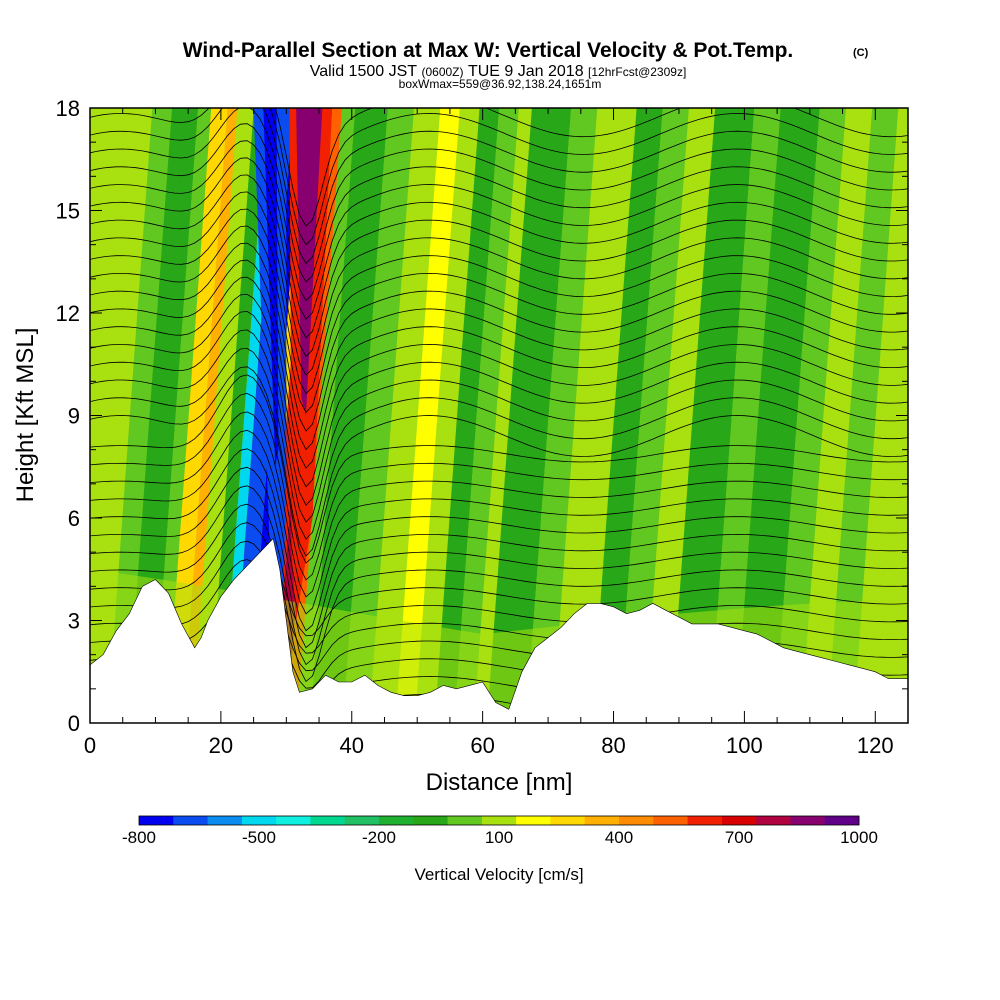  Describe the element at coordinates (637, 72) in the screenshot. I see `forecast-info: [12hrFcst@2309z]` at that location.